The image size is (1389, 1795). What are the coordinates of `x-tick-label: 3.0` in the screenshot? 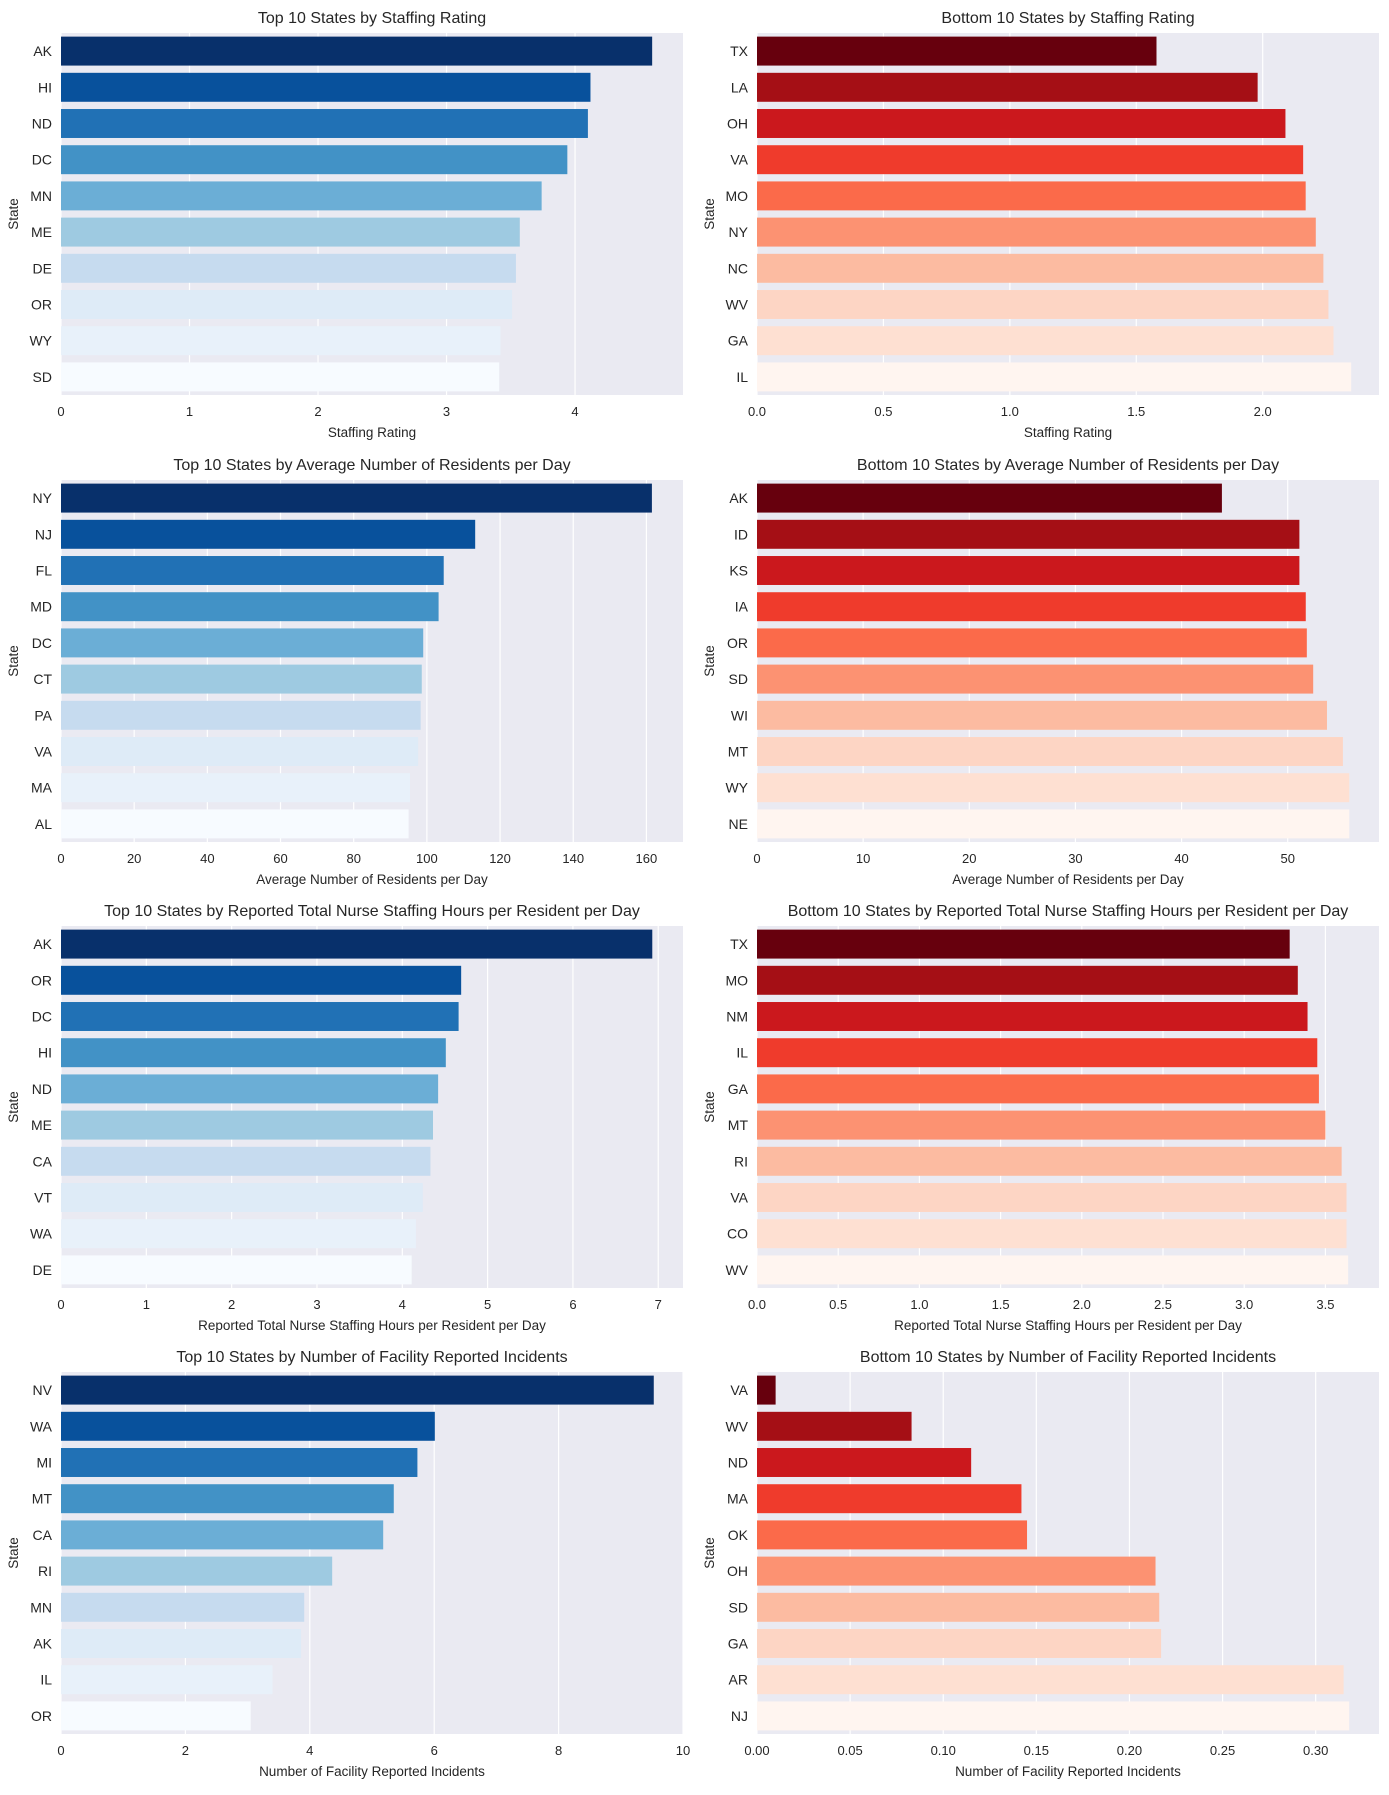 It's located at (1244, 1304).